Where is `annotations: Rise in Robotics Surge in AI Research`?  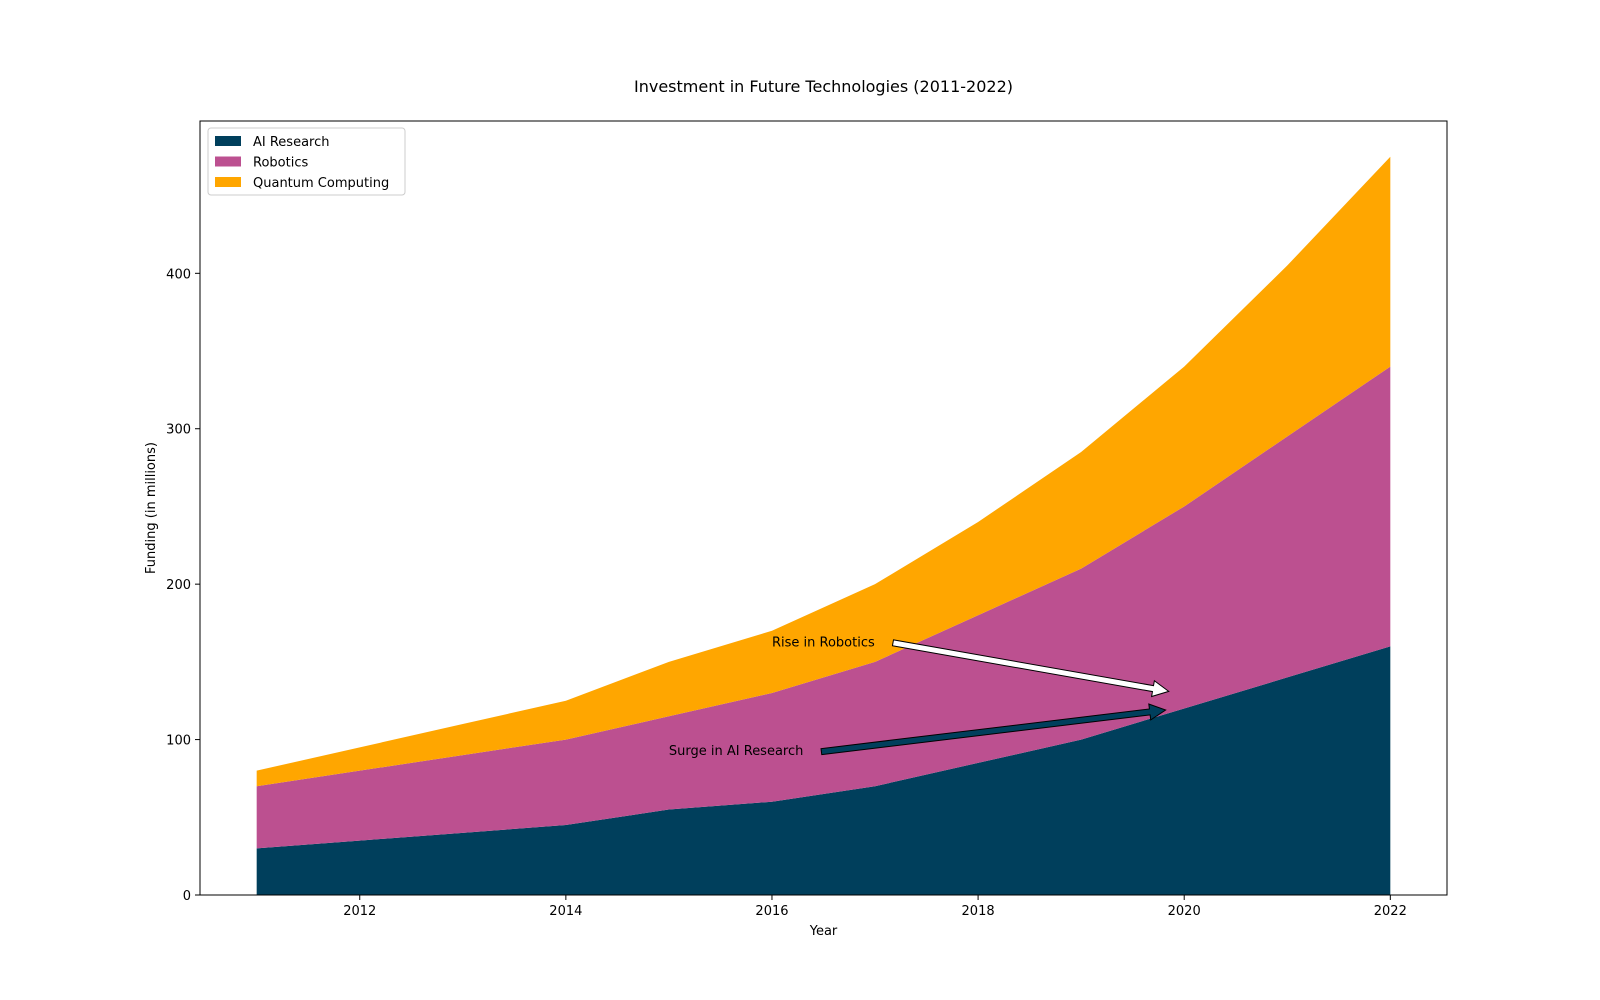
annotations: Rise in Robotics Surge in AI Research is located at coordinates (919, 697).